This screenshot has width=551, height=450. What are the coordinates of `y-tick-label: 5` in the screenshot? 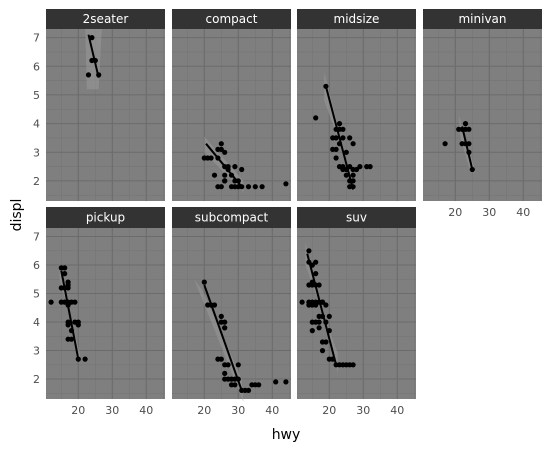 It's located at (36, 294).